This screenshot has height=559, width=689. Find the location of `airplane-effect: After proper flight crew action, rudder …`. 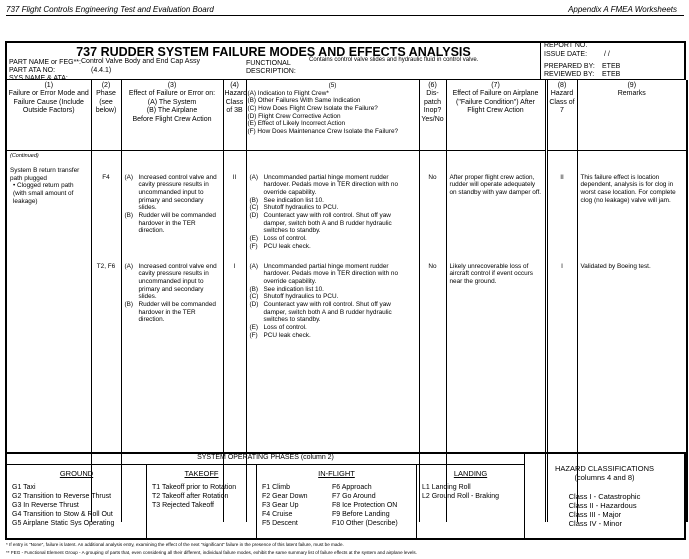

airplane-effect: After proper flight crew action, rudder … is located at coordinates (495, 184).